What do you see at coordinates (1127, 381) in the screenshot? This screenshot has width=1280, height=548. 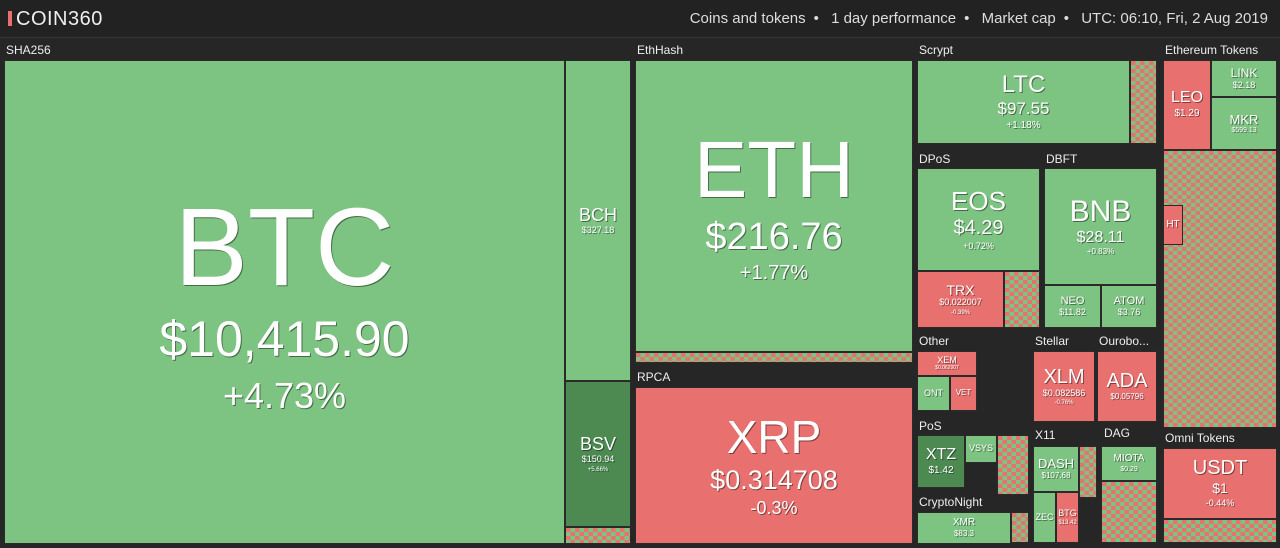 I see `coin-symbol: ADA` at bounding box center [1127, 381].